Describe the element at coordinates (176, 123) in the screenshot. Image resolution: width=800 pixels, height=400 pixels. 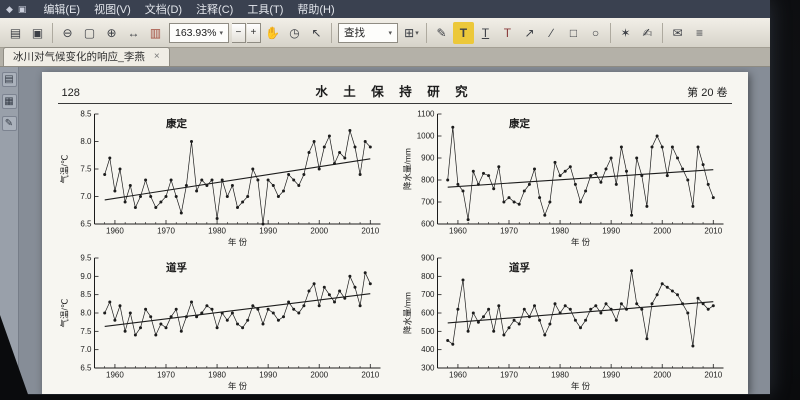
I see `svg-text: 康定` at that location.